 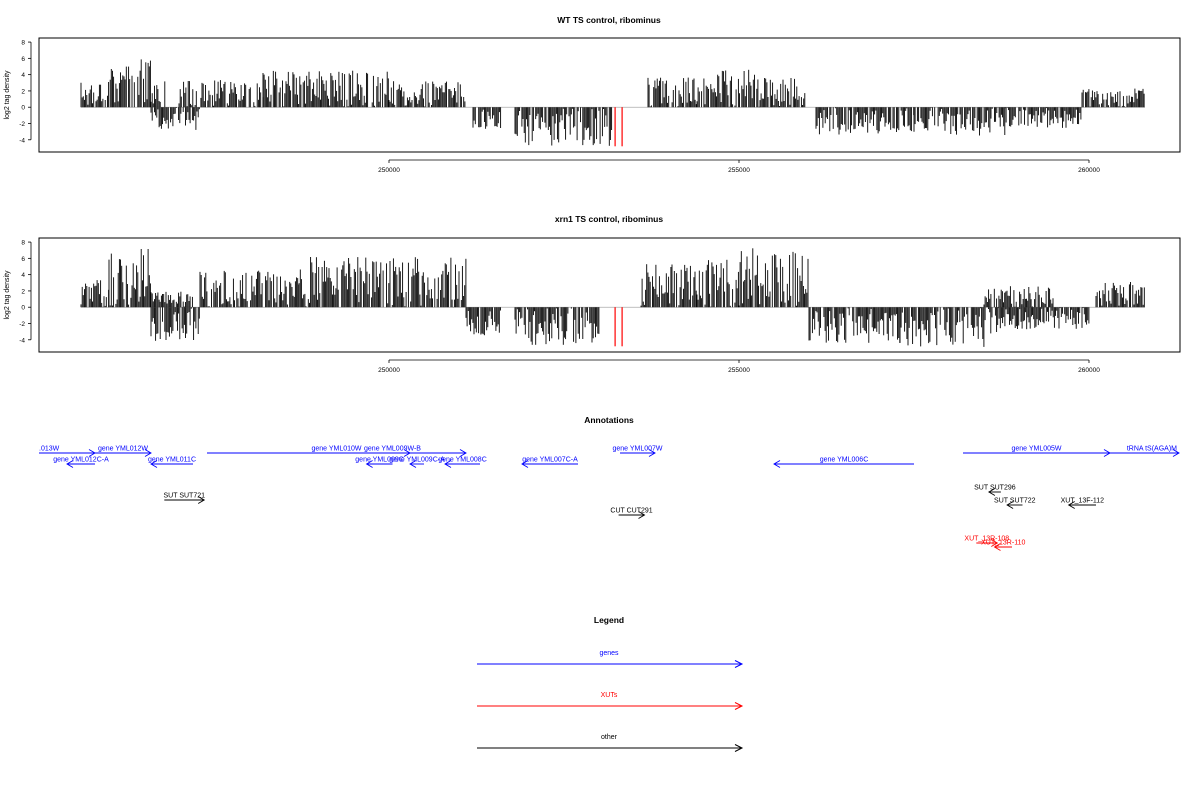 What do you see at coordinates (631, 511) in the screenshot?
I see `feature-label: CUT CUT291` at bounding box center [631, 511].